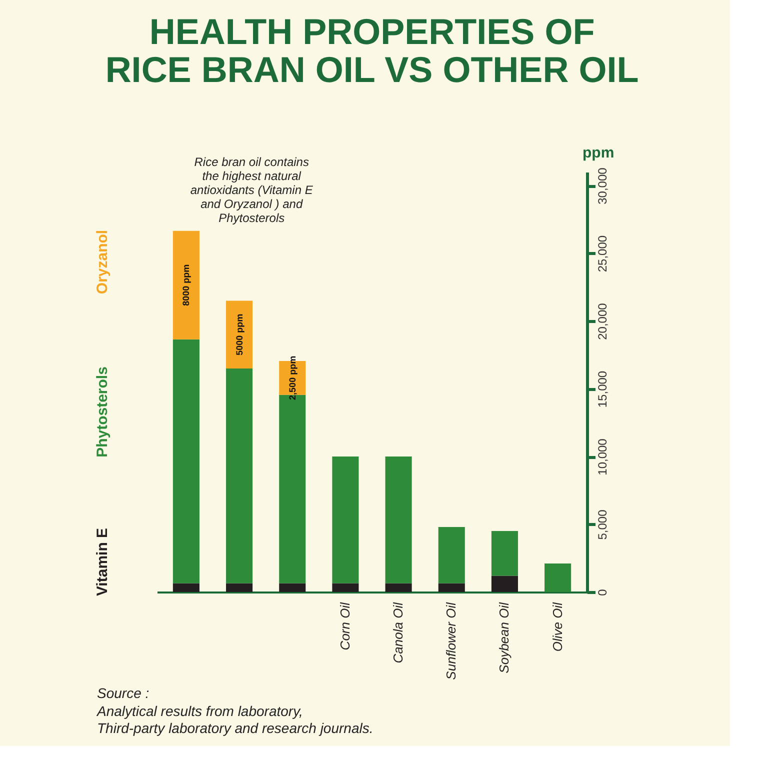  What do you see at coordinates (603, 592) in the screenshot?
I see `y-tick-label: 0` at bounding box center [603, 592].